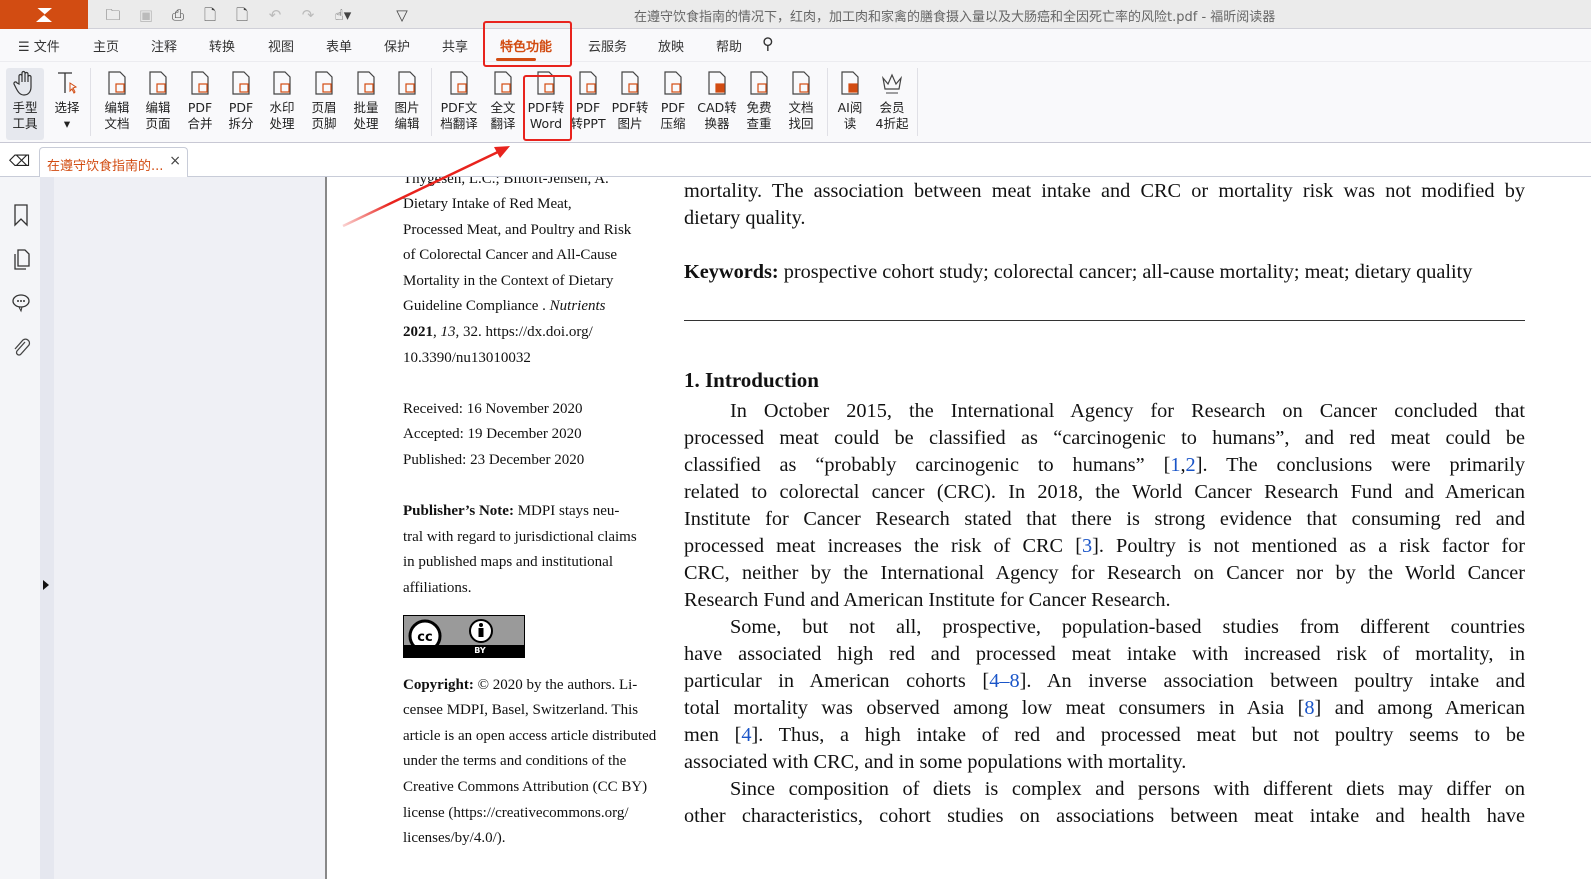  I want to click on close-tab-button: ×, so click(175, 161).